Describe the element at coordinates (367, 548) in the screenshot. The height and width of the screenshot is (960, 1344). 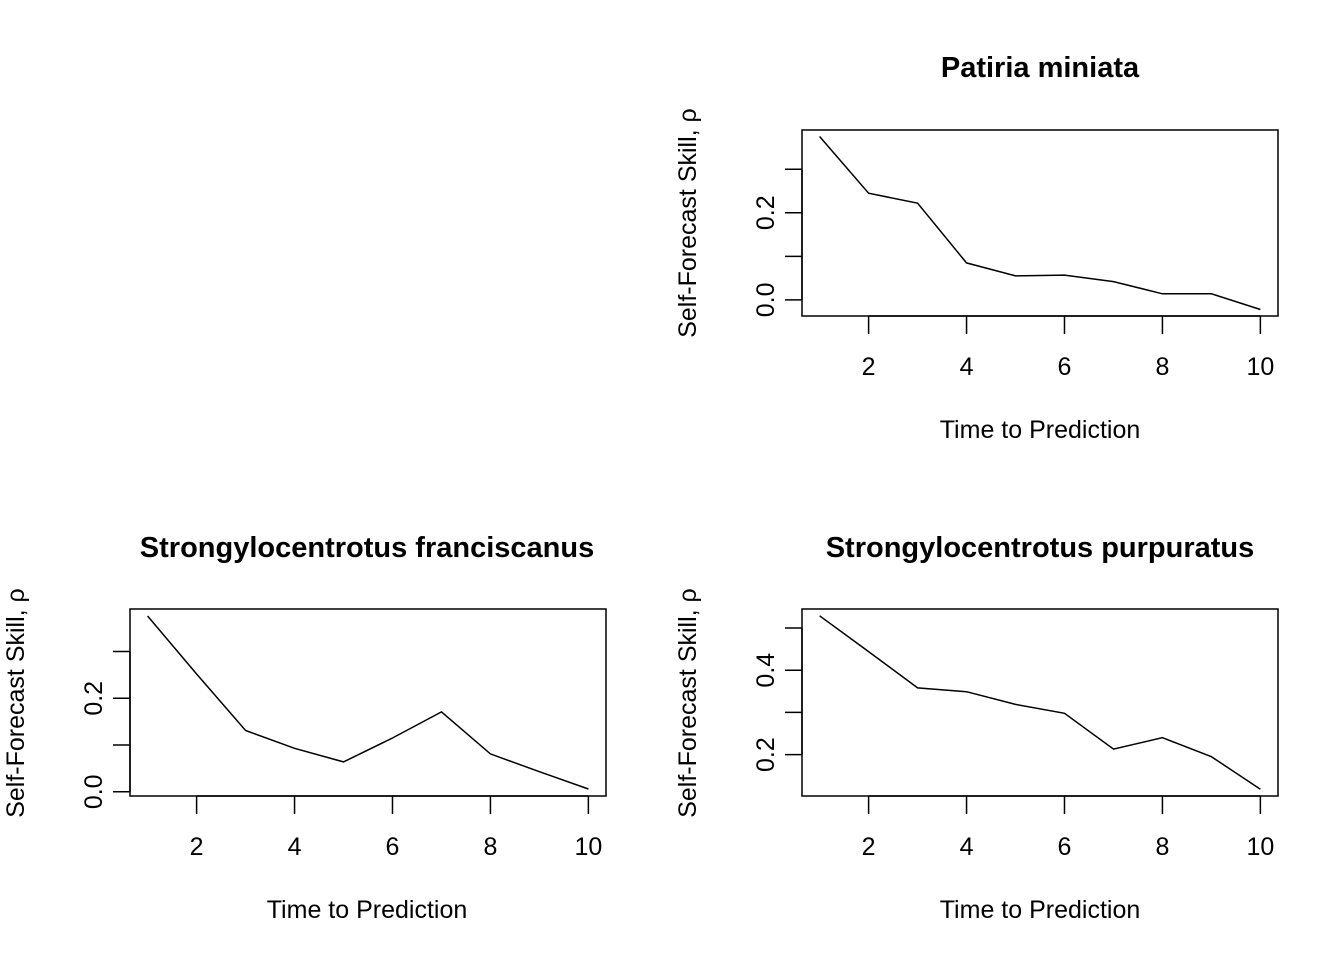
I see `chart-title: Strongylocentrotus franciscanus` at that location.